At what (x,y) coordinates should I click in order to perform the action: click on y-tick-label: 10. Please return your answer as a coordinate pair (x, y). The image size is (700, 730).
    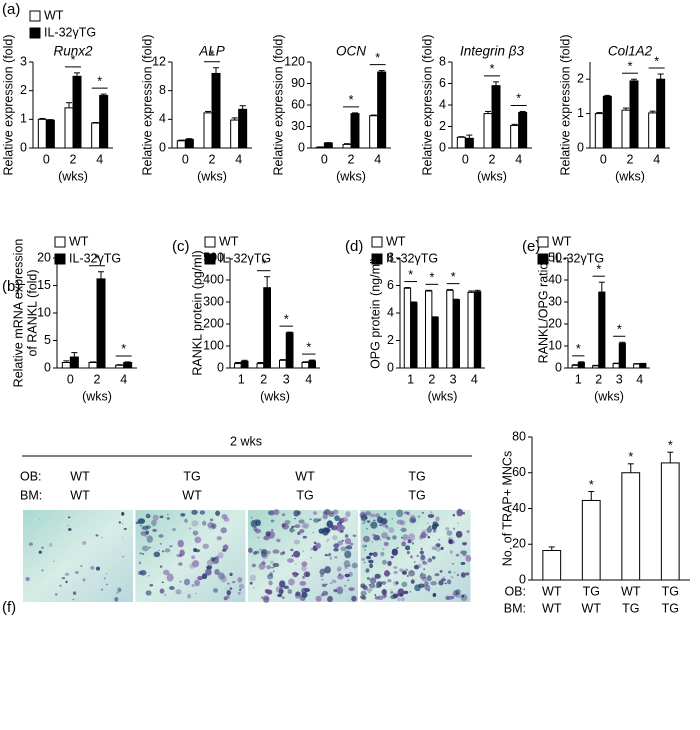
    Looking at the image, I should click on (44, 312).